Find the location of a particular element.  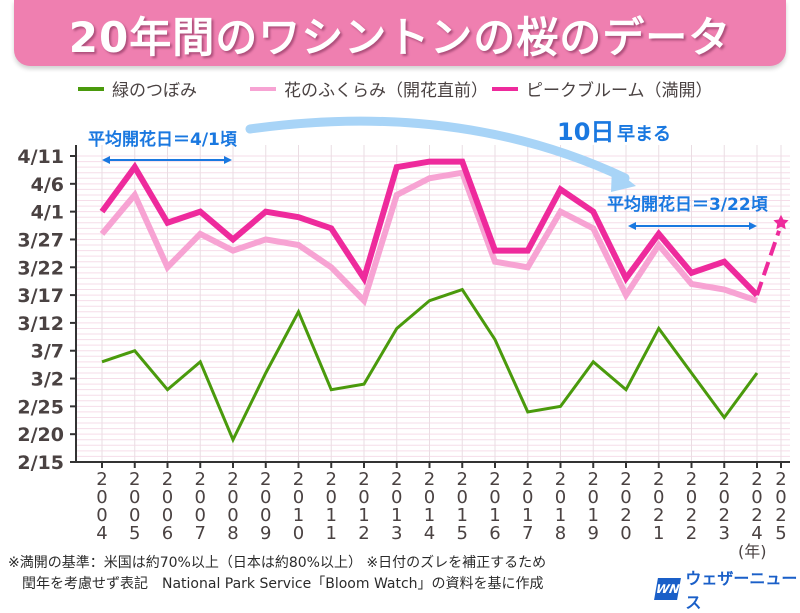

y-tick-label: 3/12 is located at coordinates (40, 324).